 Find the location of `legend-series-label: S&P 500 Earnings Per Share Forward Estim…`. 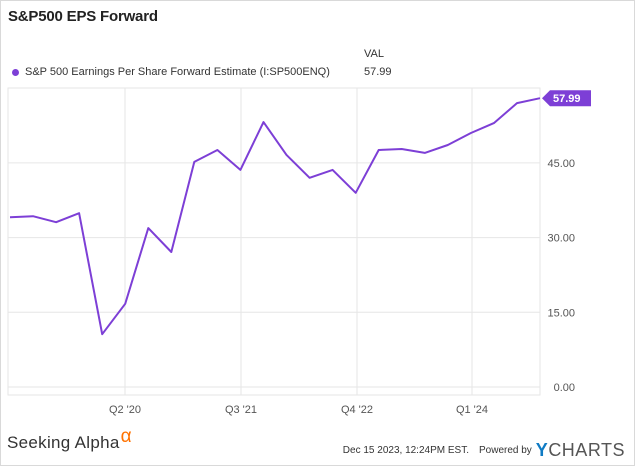

legend-series-label: S&P 500 Earnings Per Share Forward Estim… is located at coordinates (177, 72).